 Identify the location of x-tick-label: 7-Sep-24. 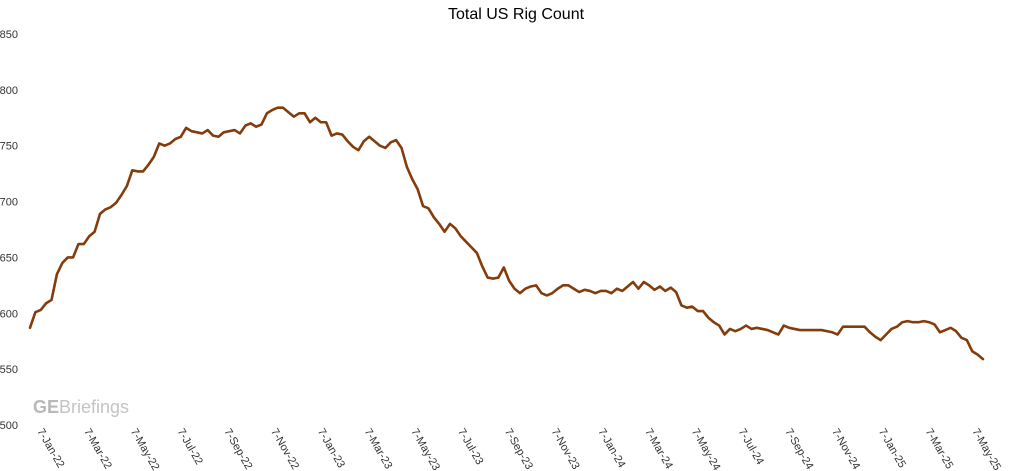
(798, 449).